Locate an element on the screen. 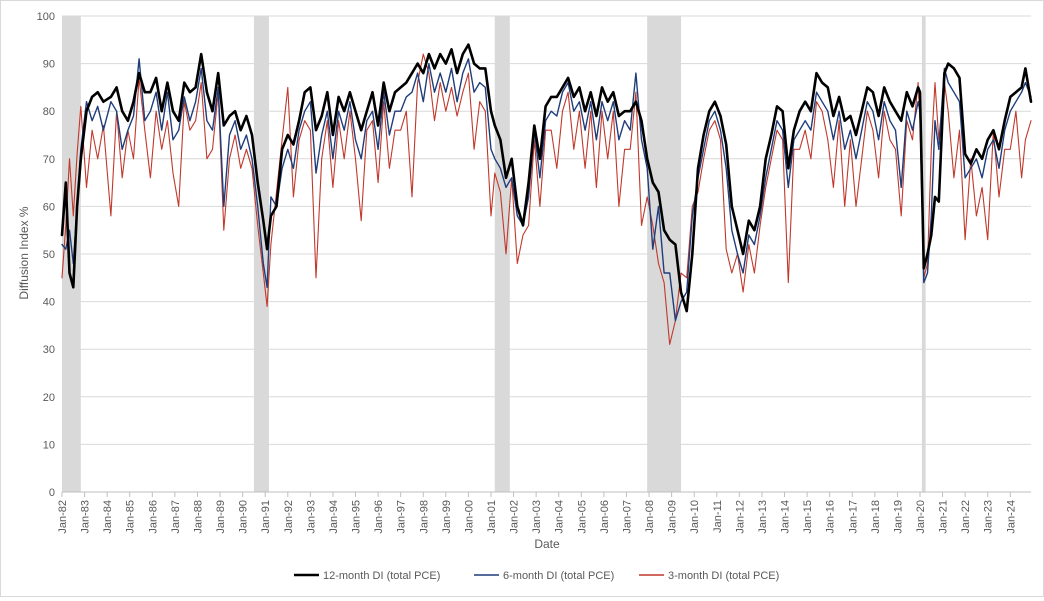 The height and width of the screenshot is (601, 1044). x-tick-label: Jan-06 is located at coordinates (605, 517).